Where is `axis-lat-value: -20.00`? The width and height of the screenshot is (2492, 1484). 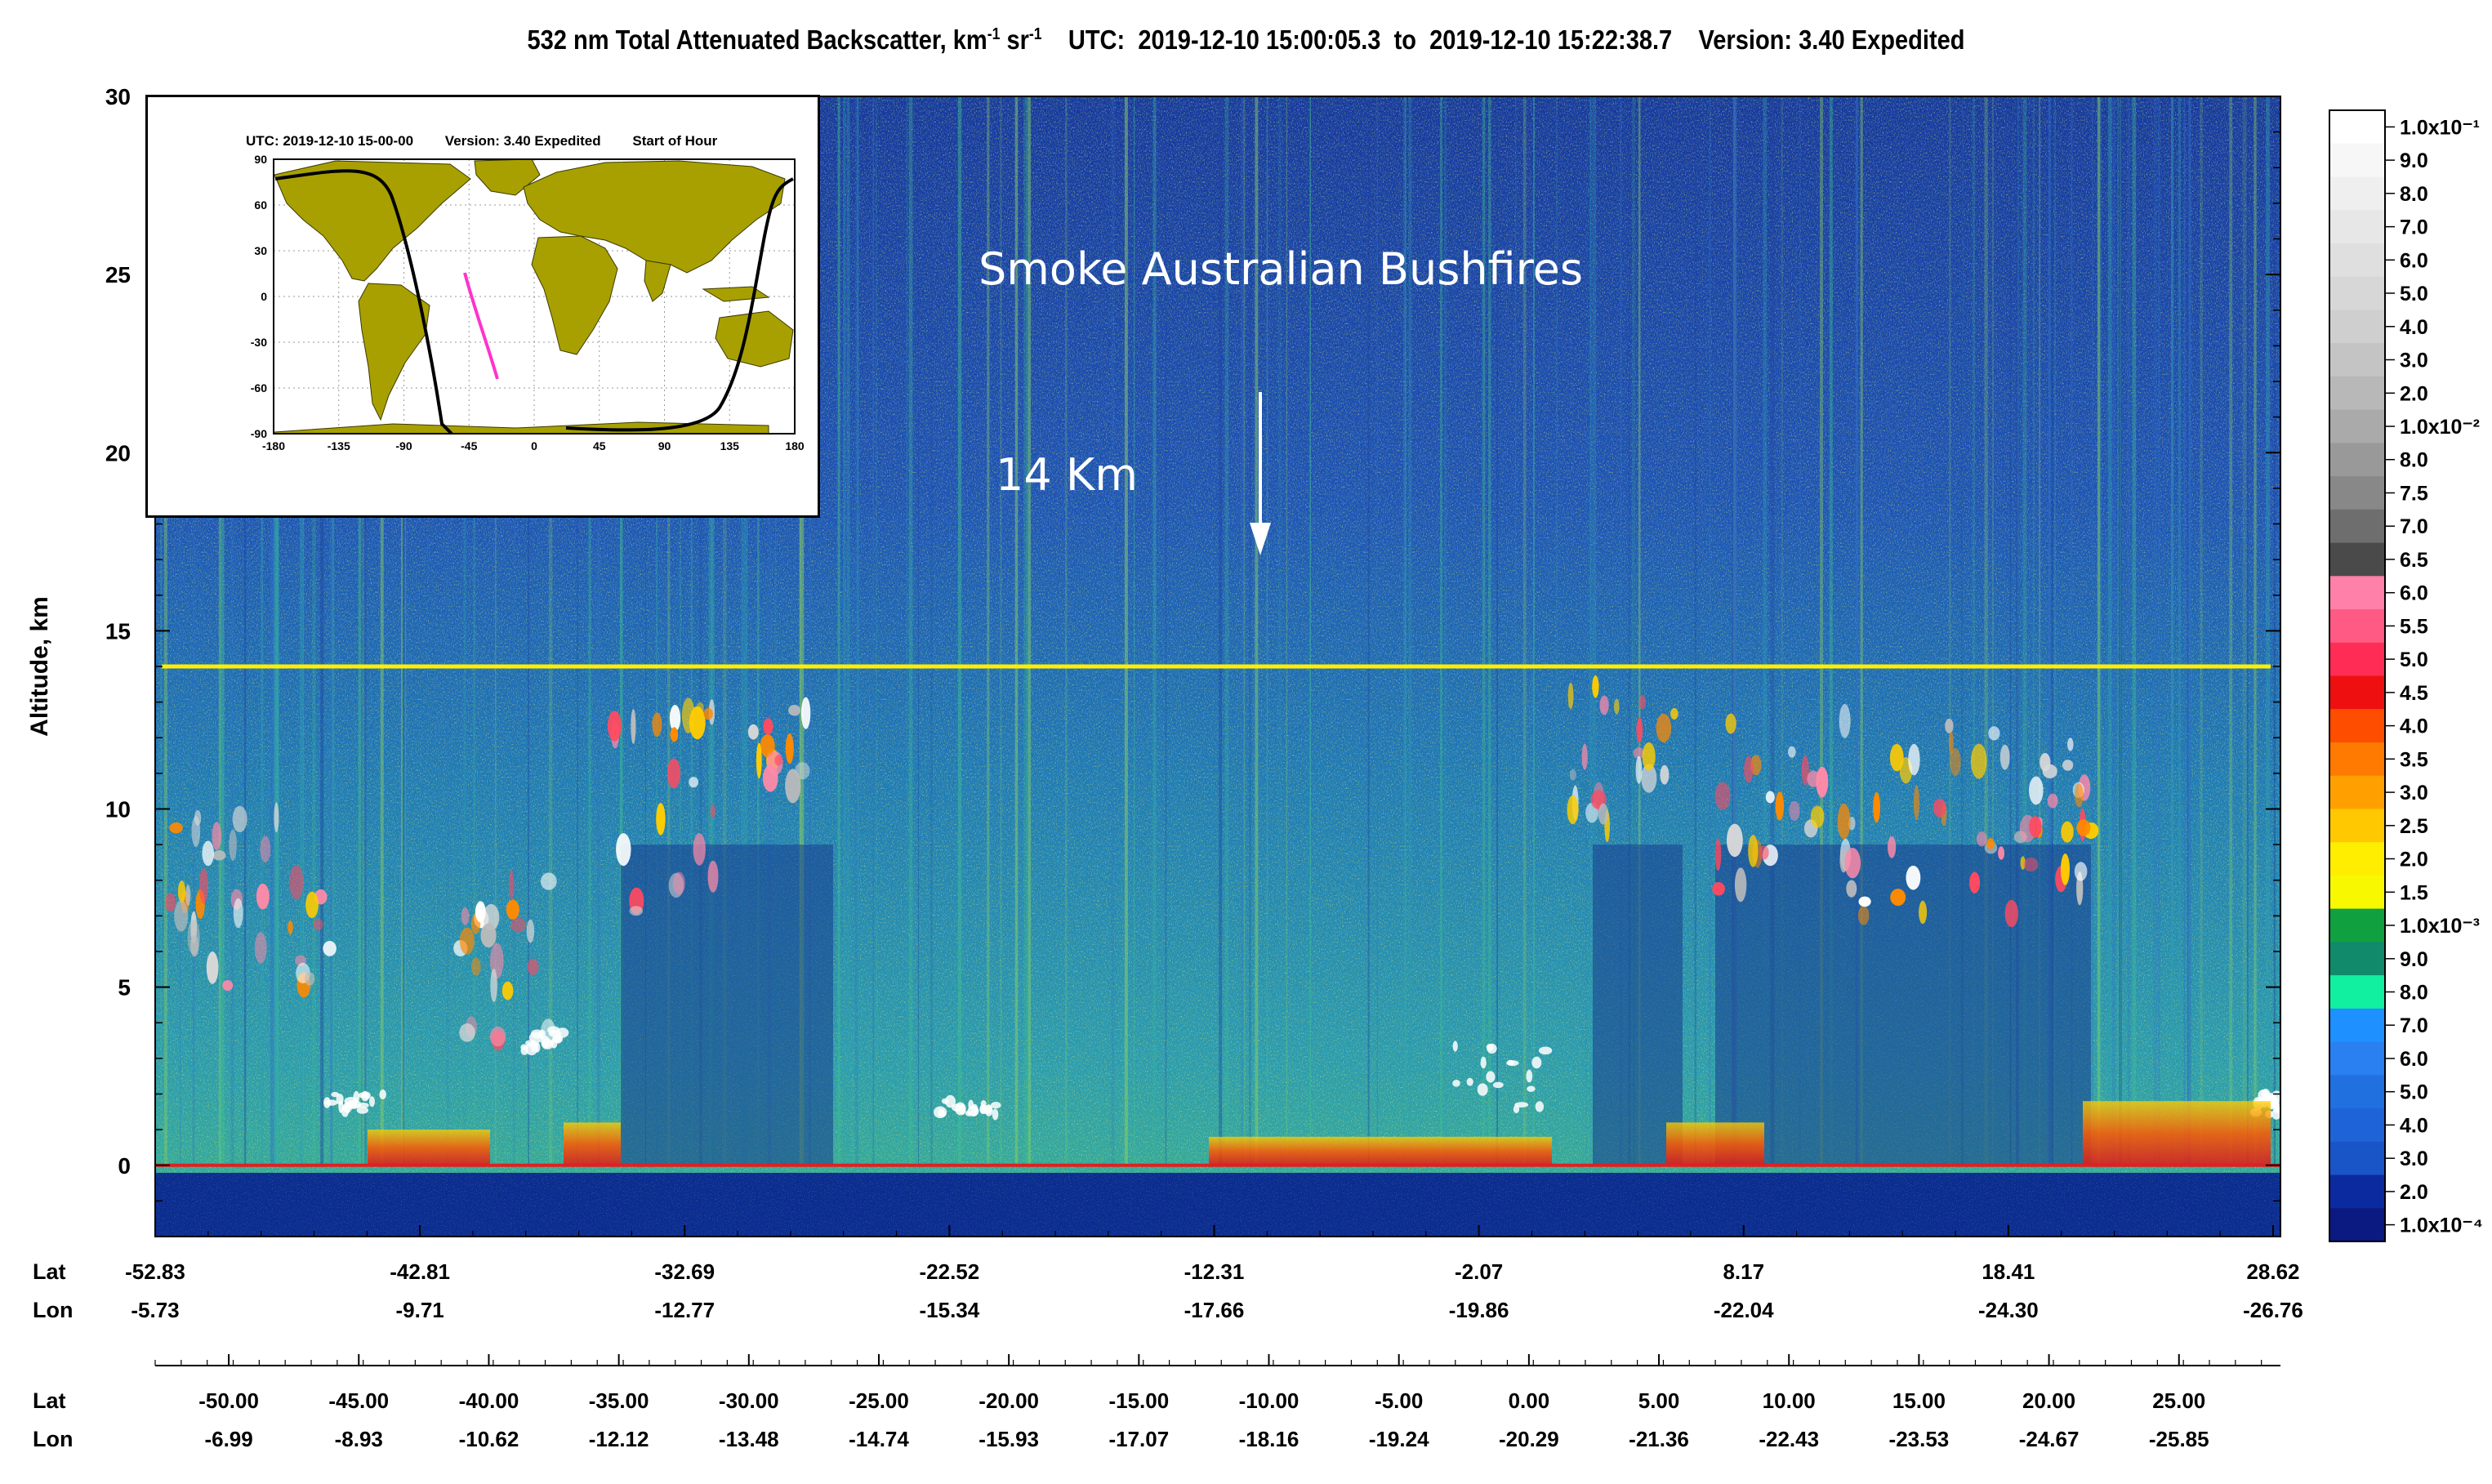
axis-lat-value: -20.00 is located at coordinates (1009, 1401).